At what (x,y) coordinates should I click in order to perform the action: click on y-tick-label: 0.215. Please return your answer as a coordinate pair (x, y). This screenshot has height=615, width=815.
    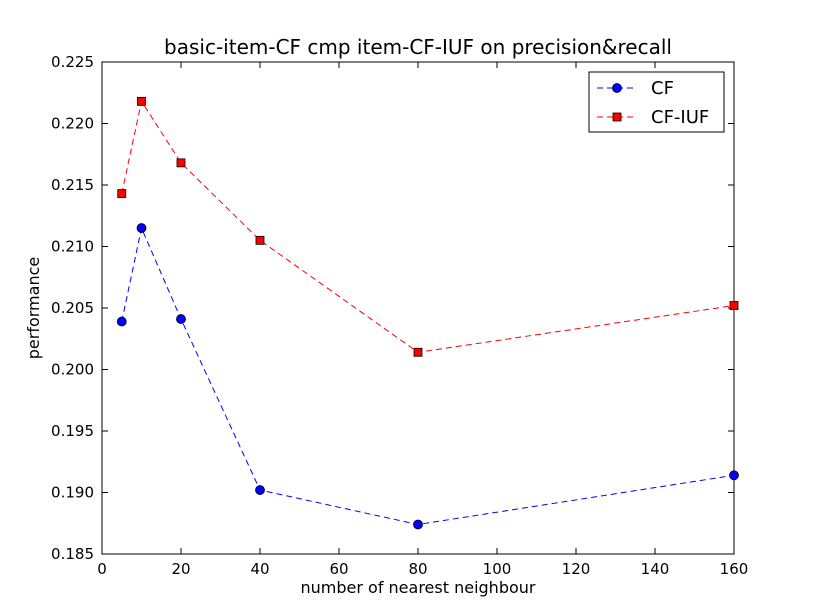
    Looking at the image, I should click on (72, 185).